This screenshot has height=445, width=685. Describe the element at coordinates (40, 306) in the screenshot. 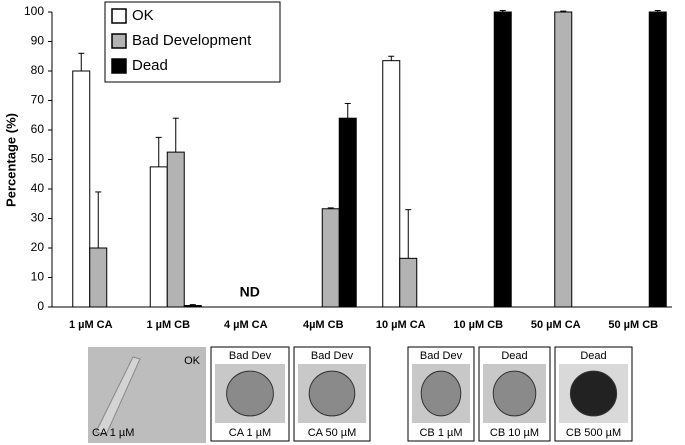

I see `y-tick-label: 0` at that location.